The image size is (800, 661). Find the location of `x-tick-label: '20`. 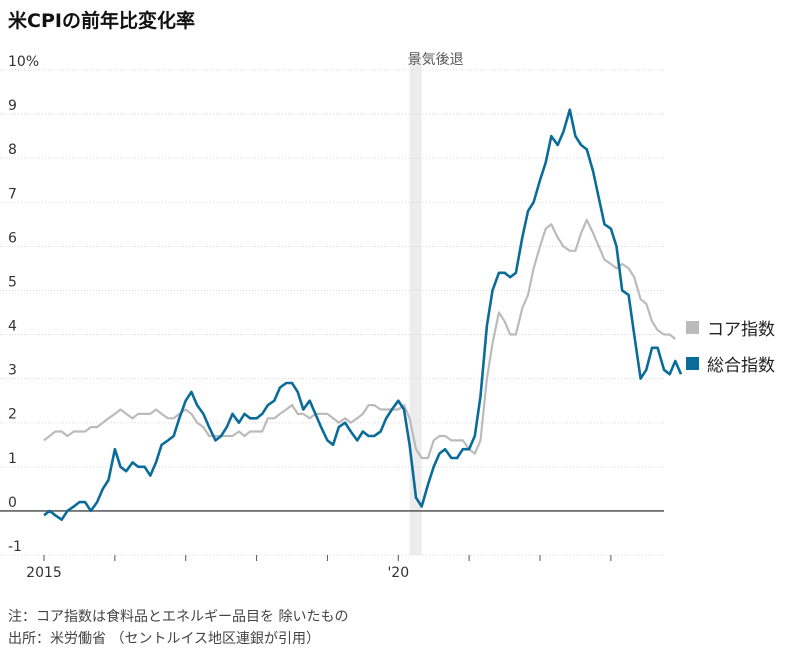

x-tick-label: '20 is located at coordinates (398, 573).